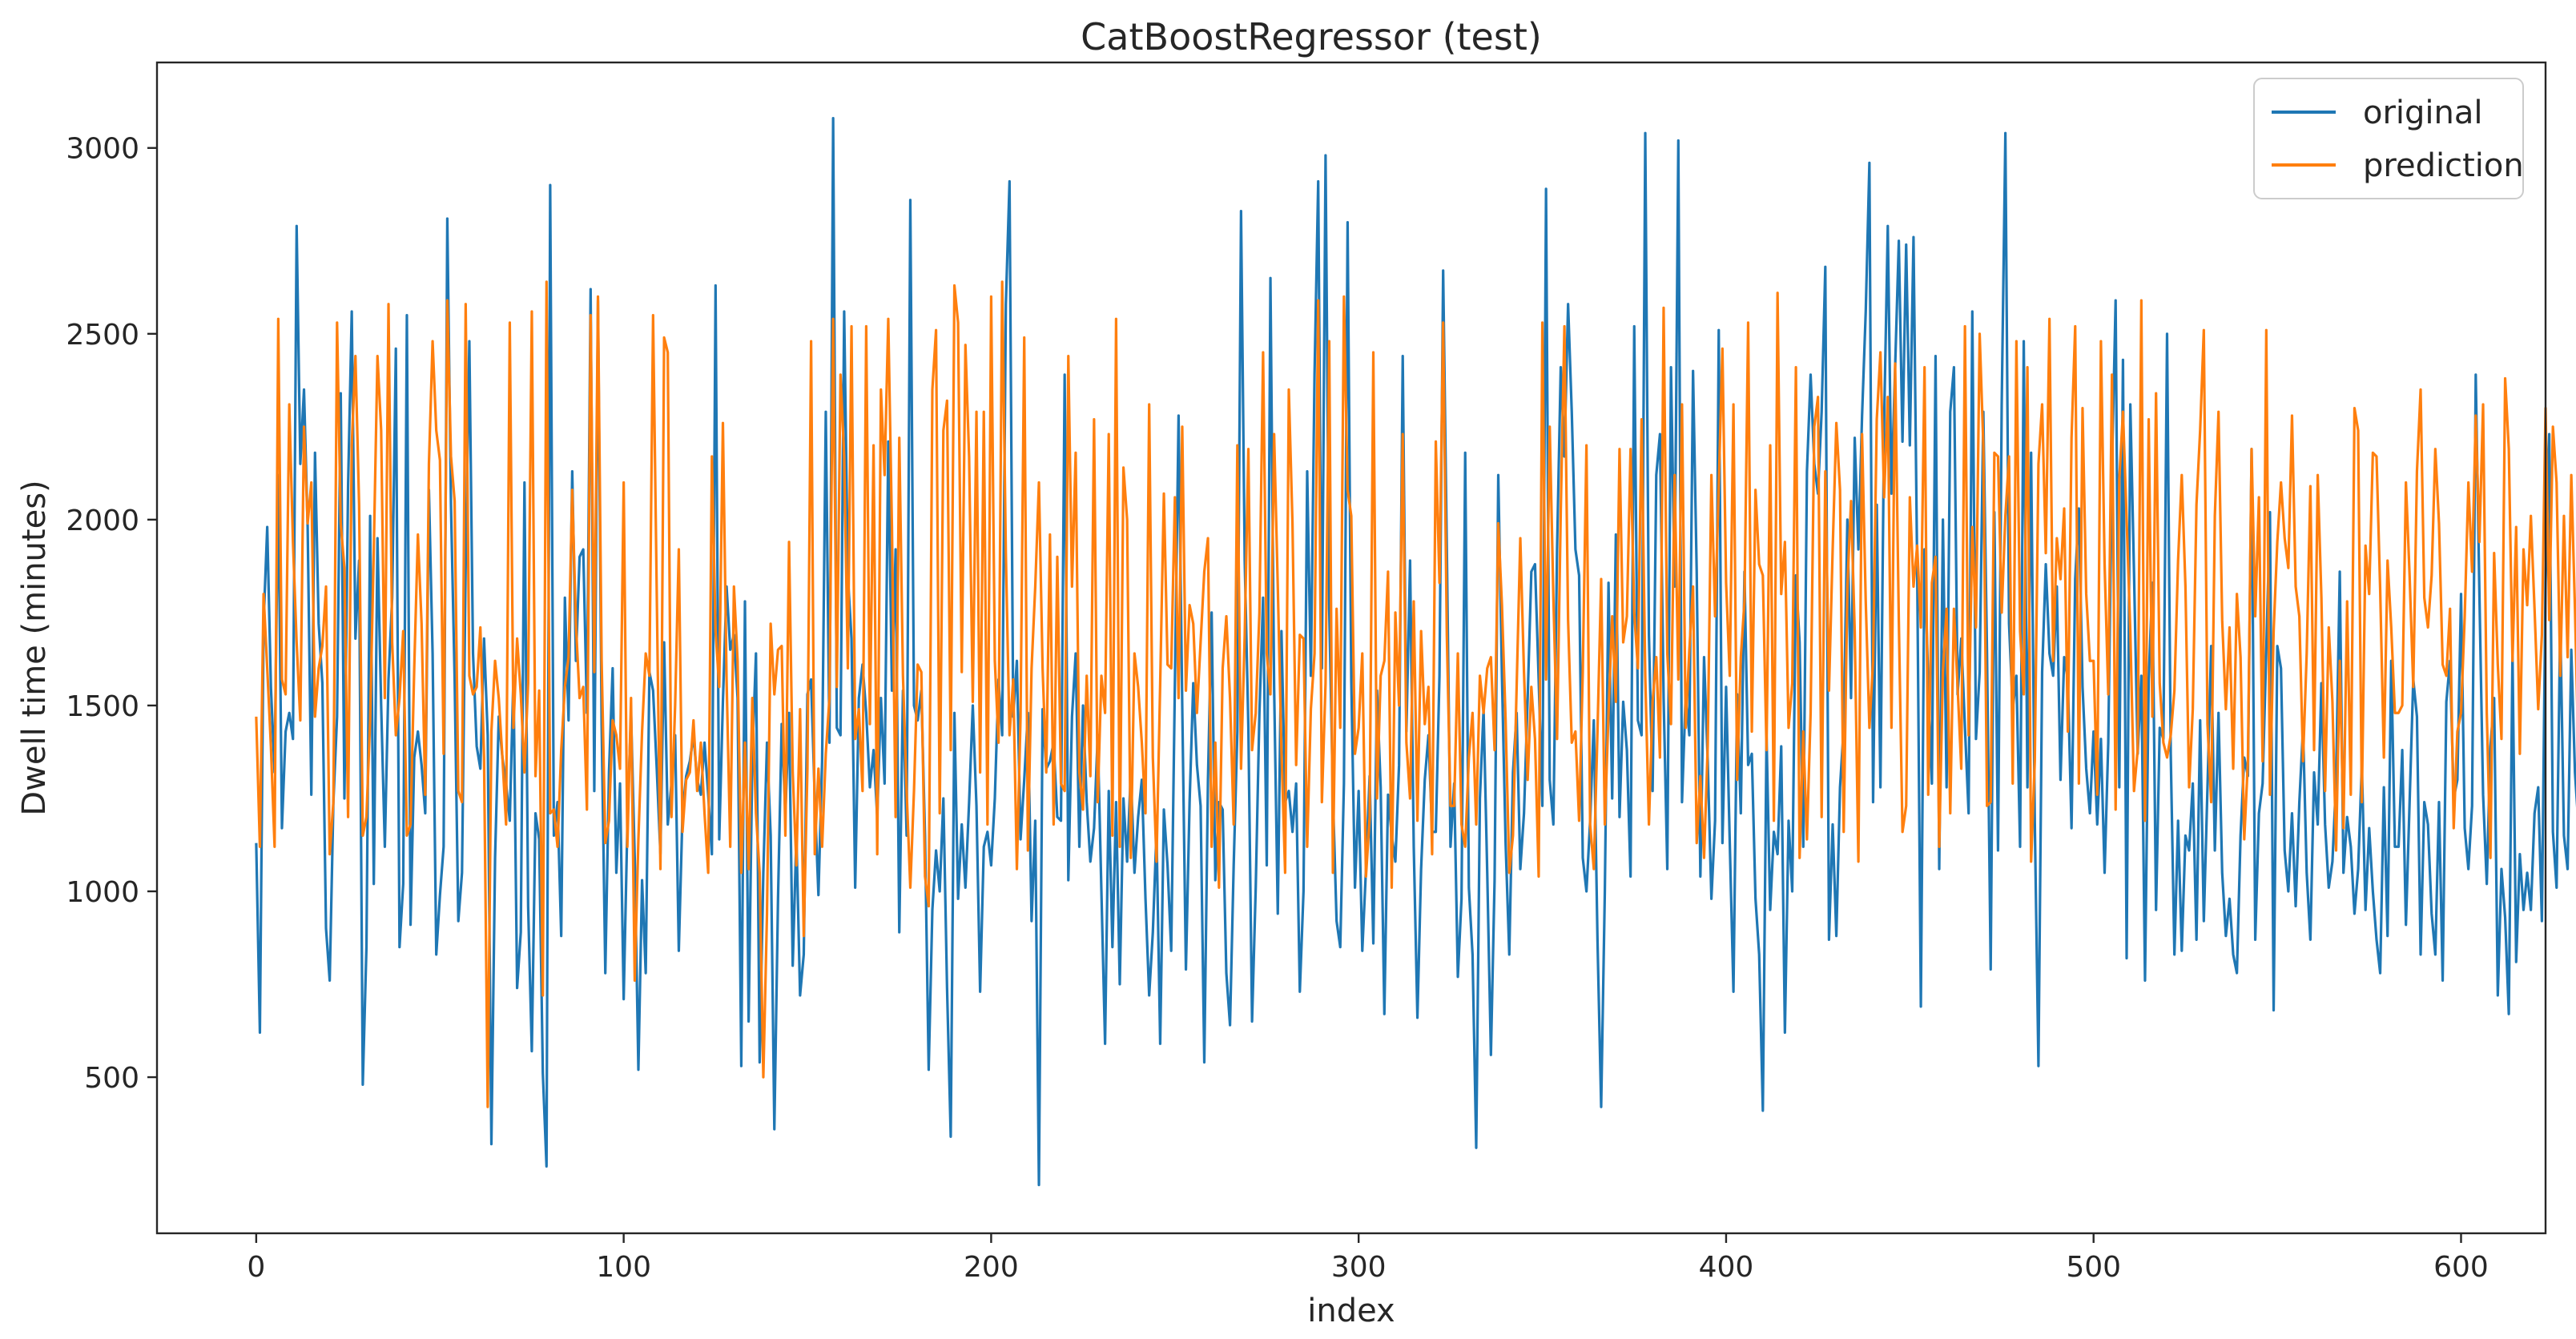 The height and width of the screenshot is (1339, 2576). I want to click on y-tick-label: 1500, so click(102, 706).